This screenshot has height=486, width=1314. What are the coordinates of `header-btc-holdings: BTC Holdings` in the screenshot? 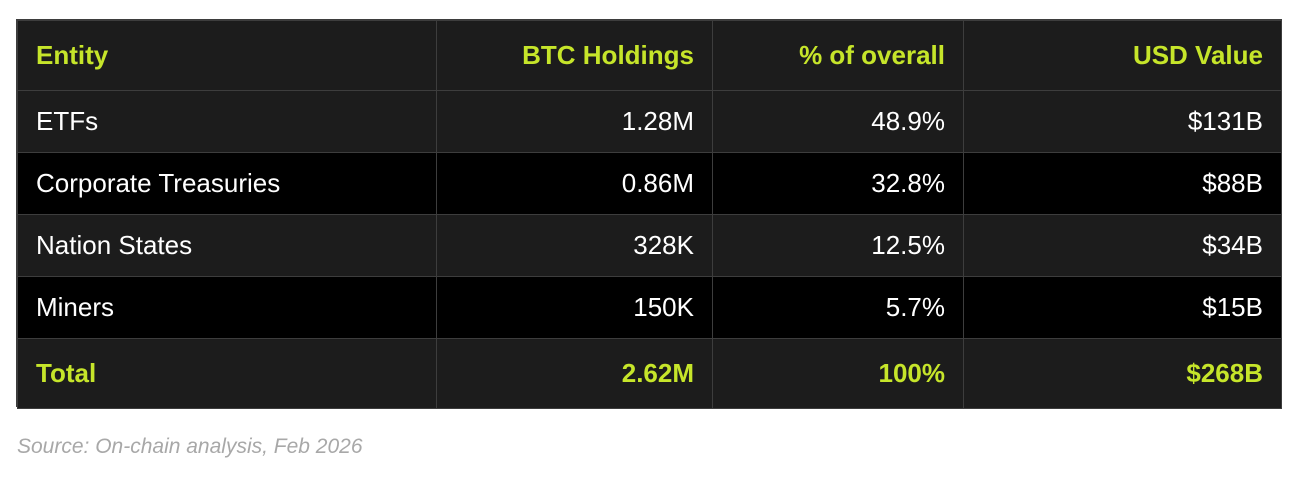 It's located at (574, 55).